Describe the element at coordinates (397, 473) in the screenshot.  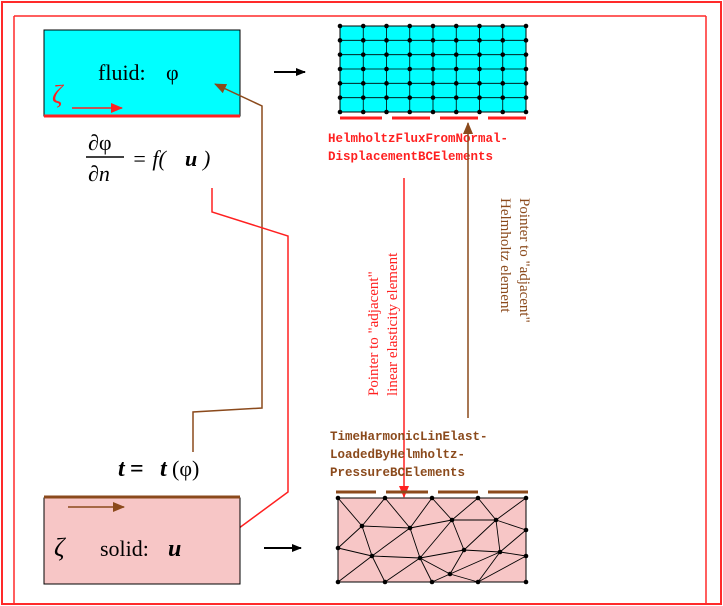
I see `solid-element-label-line3: PressureBCElements` at that location.